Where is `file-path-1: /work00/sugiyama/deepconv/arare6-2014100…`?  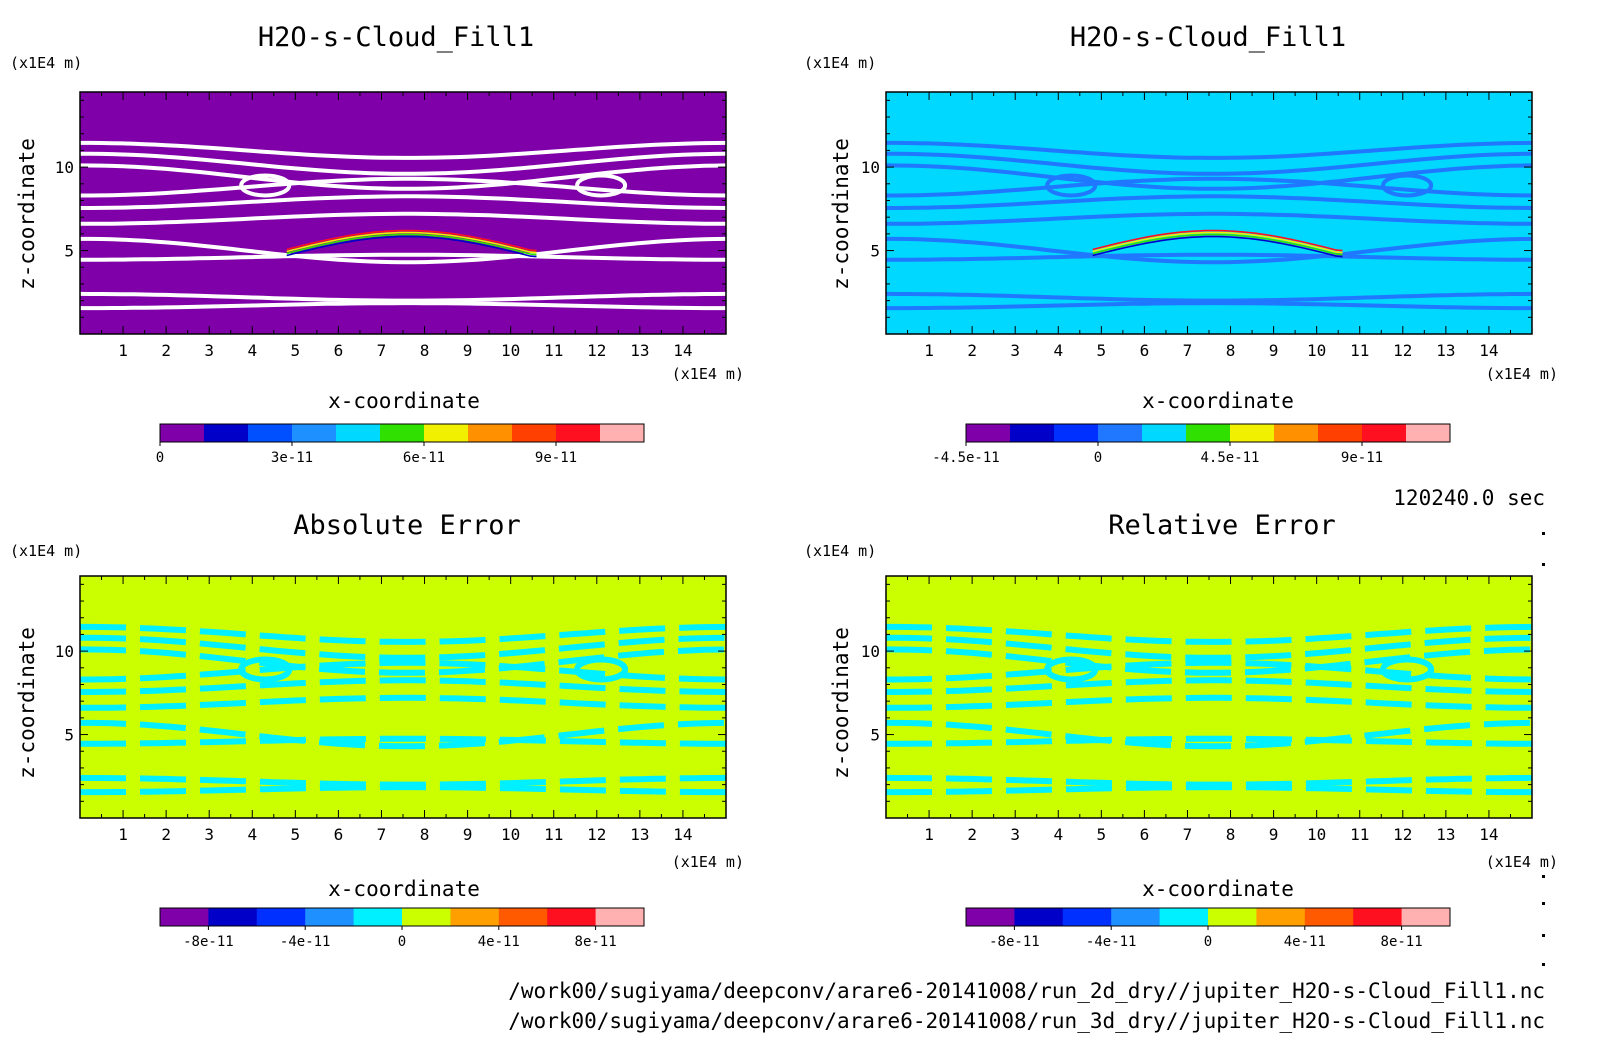
file-path-1: /work00/sugiyama/deepconv/arare6-2014100… is located at coordinates (1026, 991).